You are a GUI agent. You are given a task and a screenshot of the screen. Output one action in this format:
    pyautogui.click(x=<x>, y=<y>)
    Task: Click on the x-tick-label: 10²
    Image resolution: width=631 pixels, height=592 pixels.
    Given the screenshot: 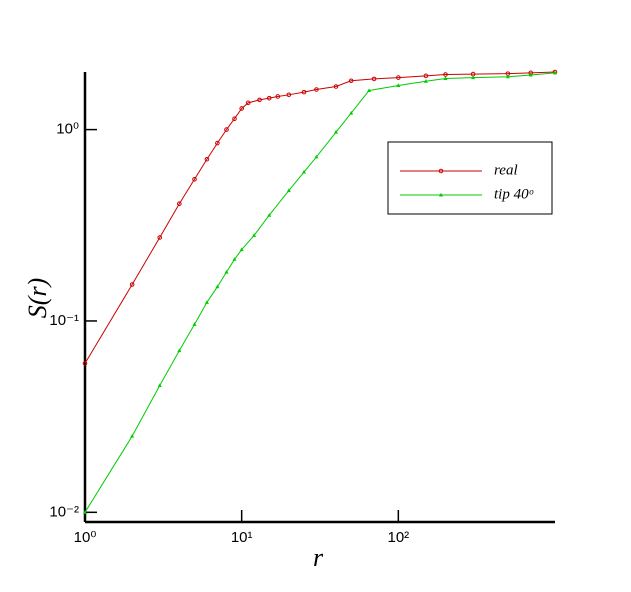 What is the action you would take?
    pyautogui.click(x=398, y=537)
    